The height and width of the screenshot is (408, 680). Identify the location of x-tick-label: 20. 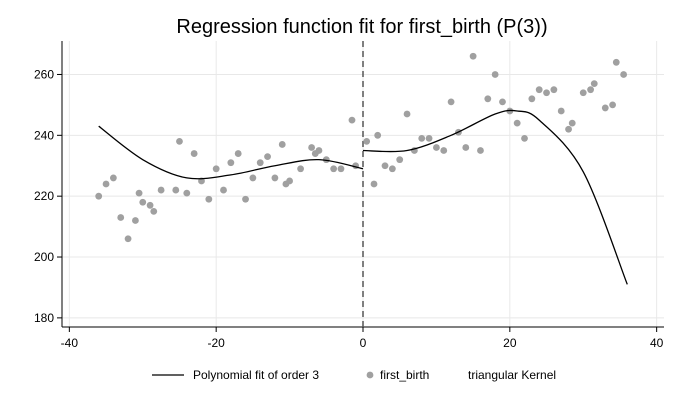
(510, 343).